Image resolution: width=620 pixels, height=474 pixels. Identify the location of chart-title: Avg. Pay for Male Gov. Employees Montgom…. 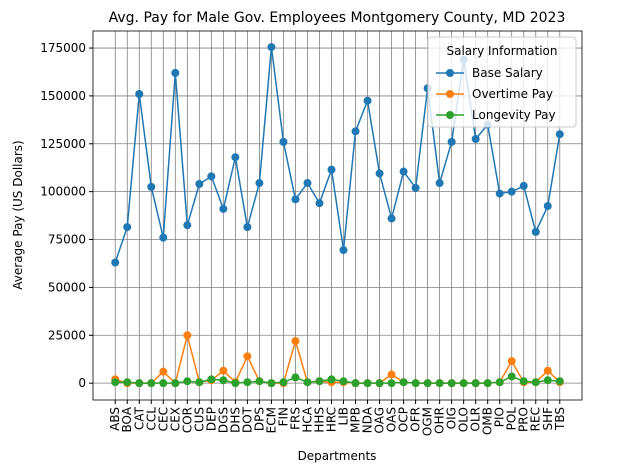
(337, 18).